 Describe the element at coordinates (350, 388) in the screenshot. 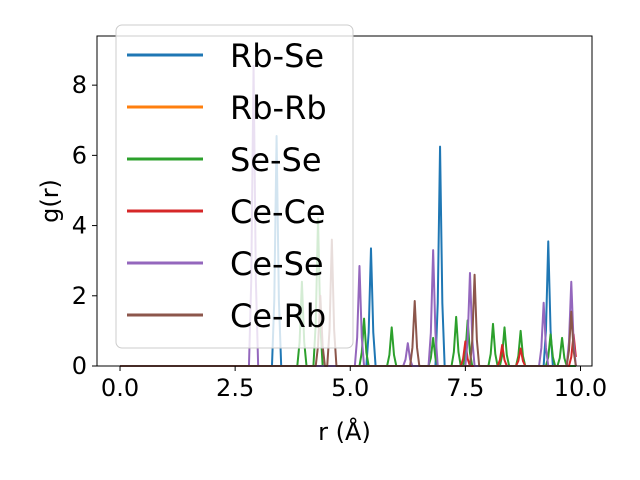

I see `x-tick-label: 5.0` at that location.